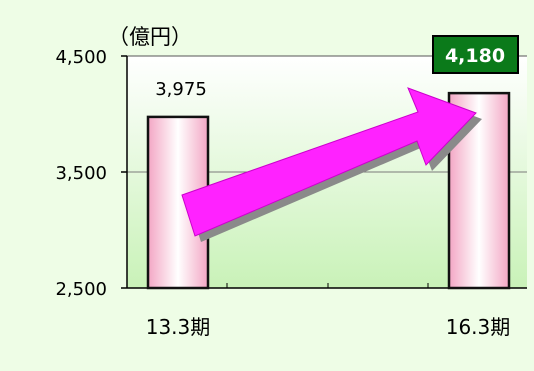  I want to click on unit-label: （億円）, so click(150, 37).